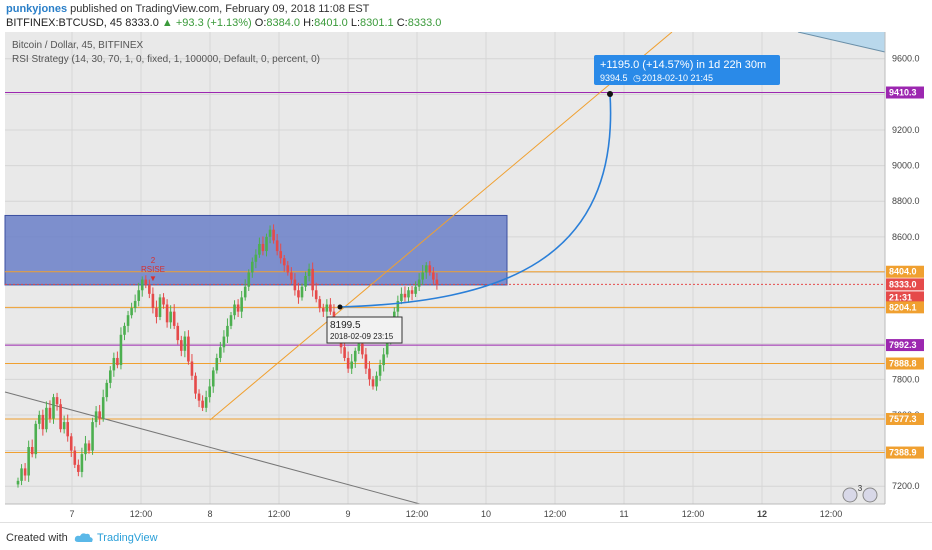 The image size is (932, 550). What do you see at coordinates (37, 9) in the screenshot?
I see `author-link: punkyjones` at bounding box center [37, 9].